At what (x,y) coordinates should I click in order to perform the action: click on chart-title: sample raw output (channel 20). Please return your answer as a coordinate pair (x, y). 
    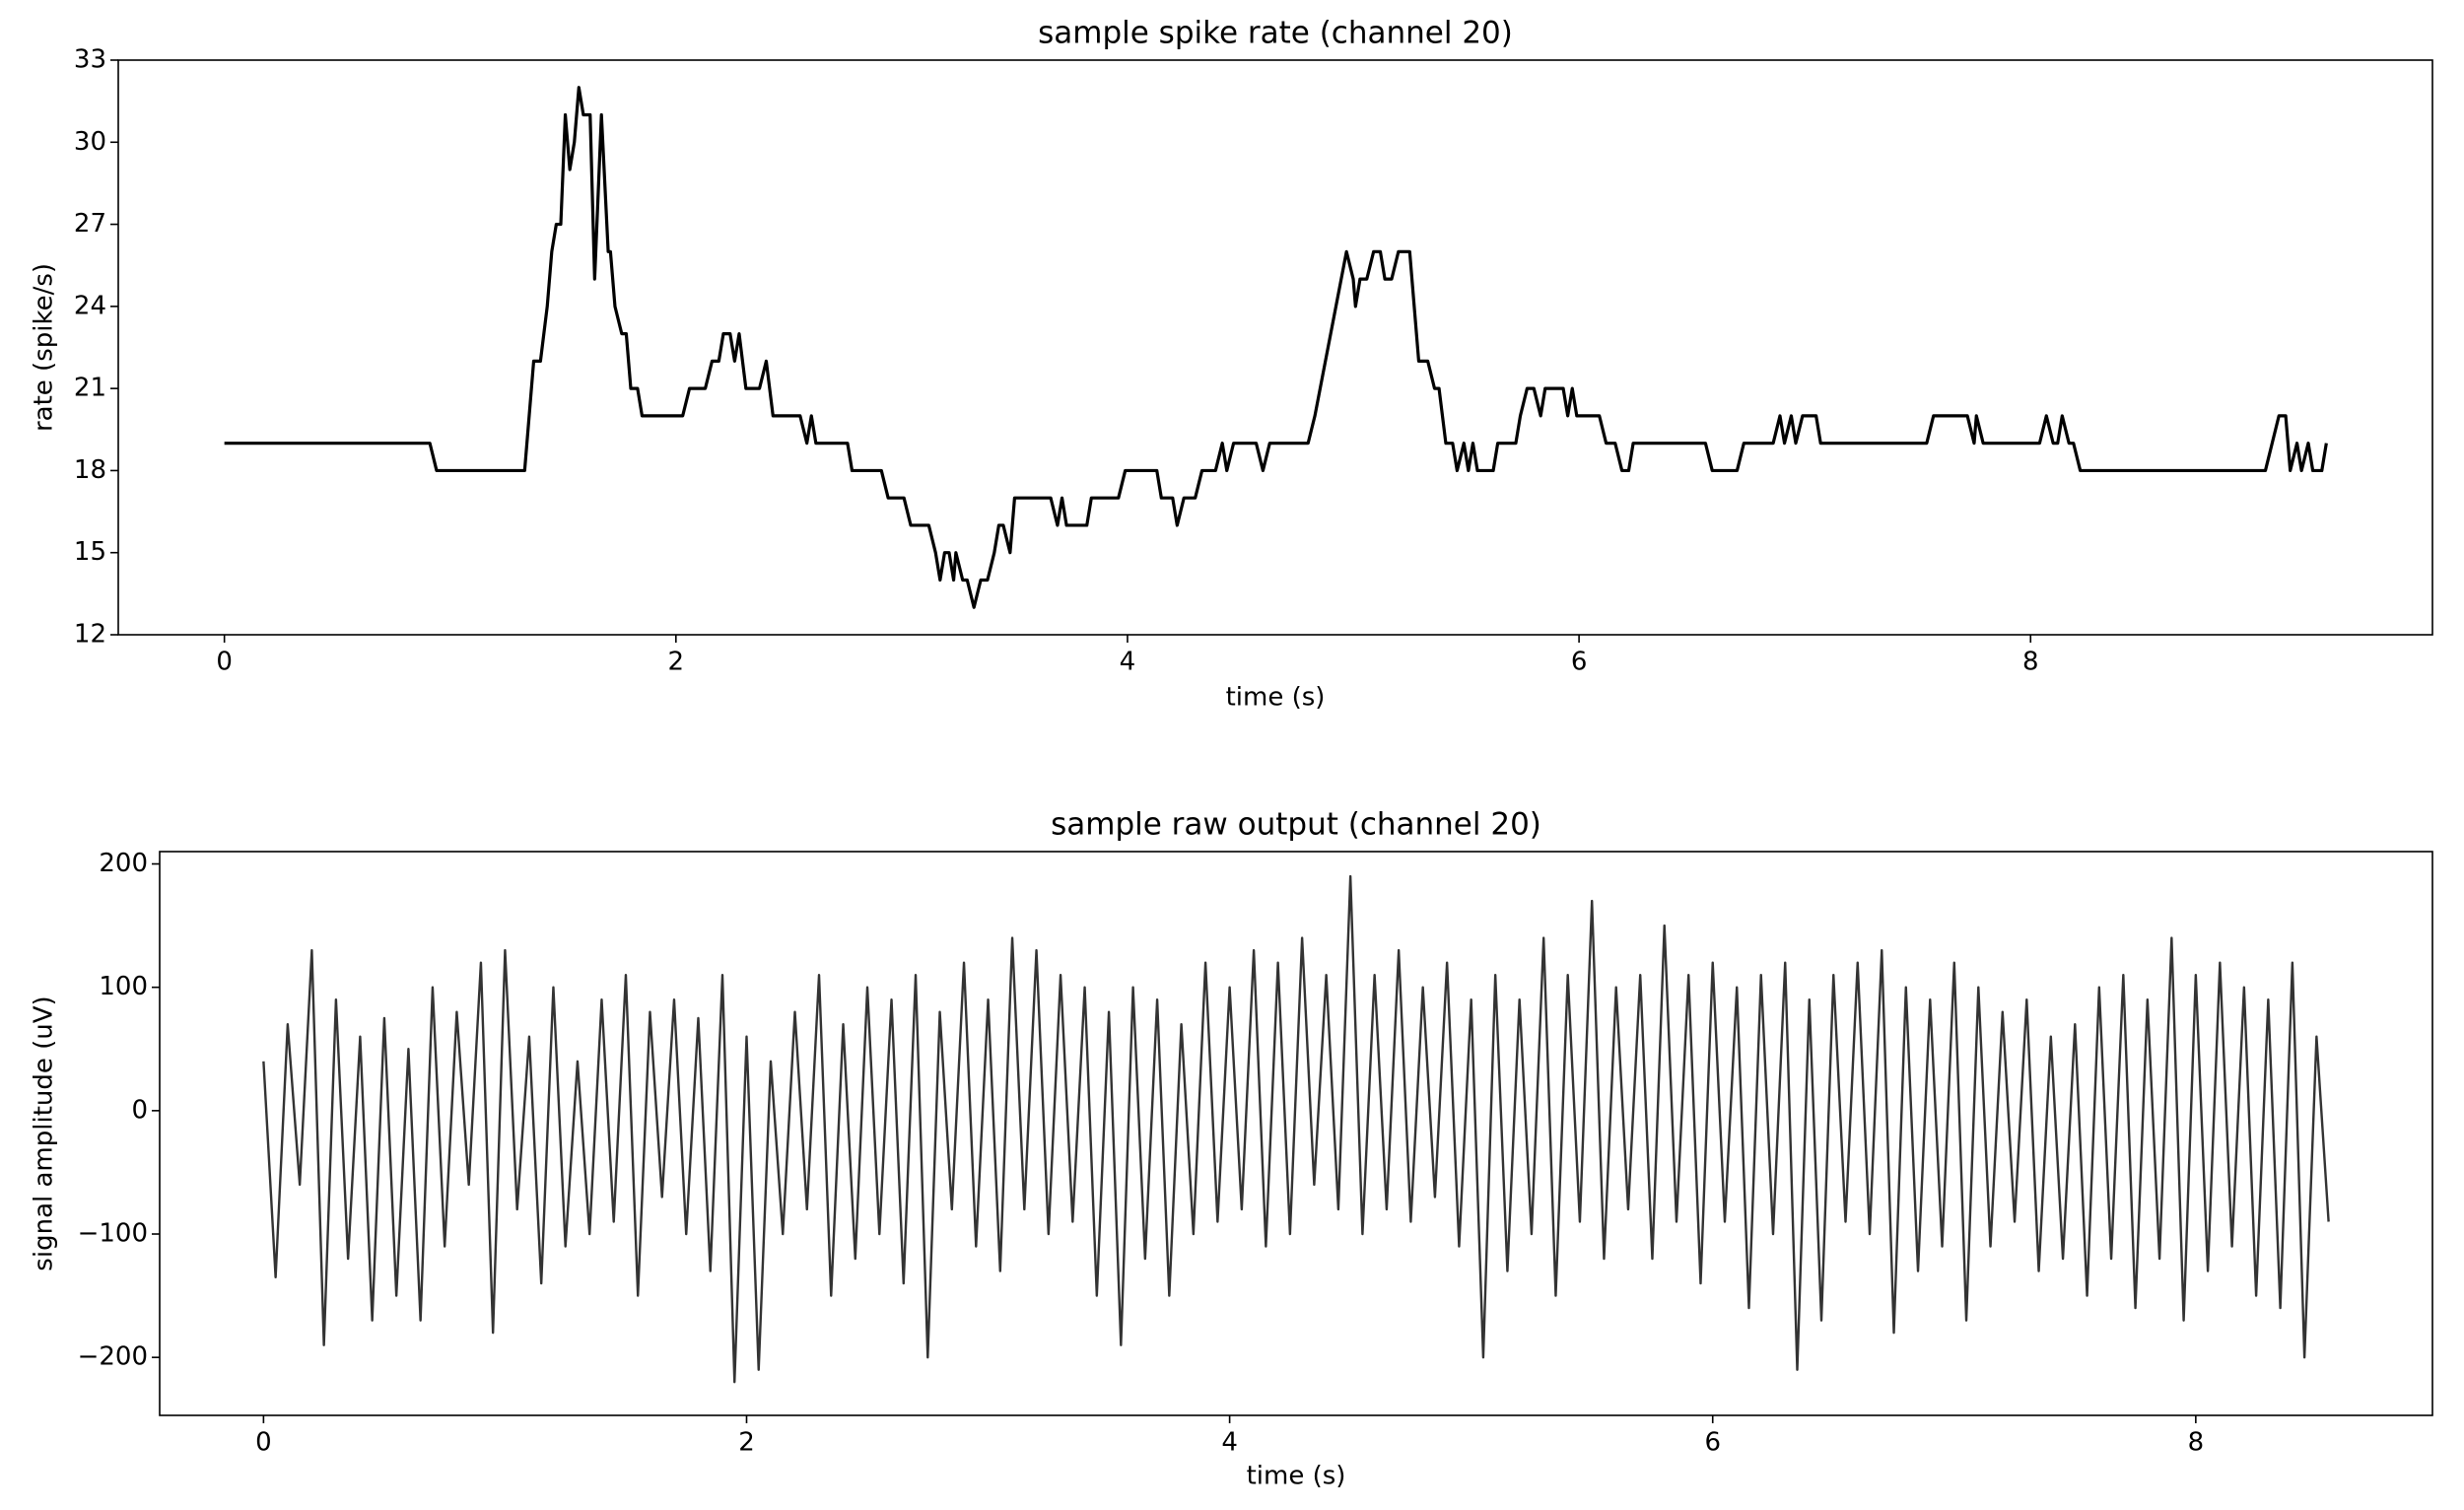
    Looking at the image, I should click on (1296, 825).